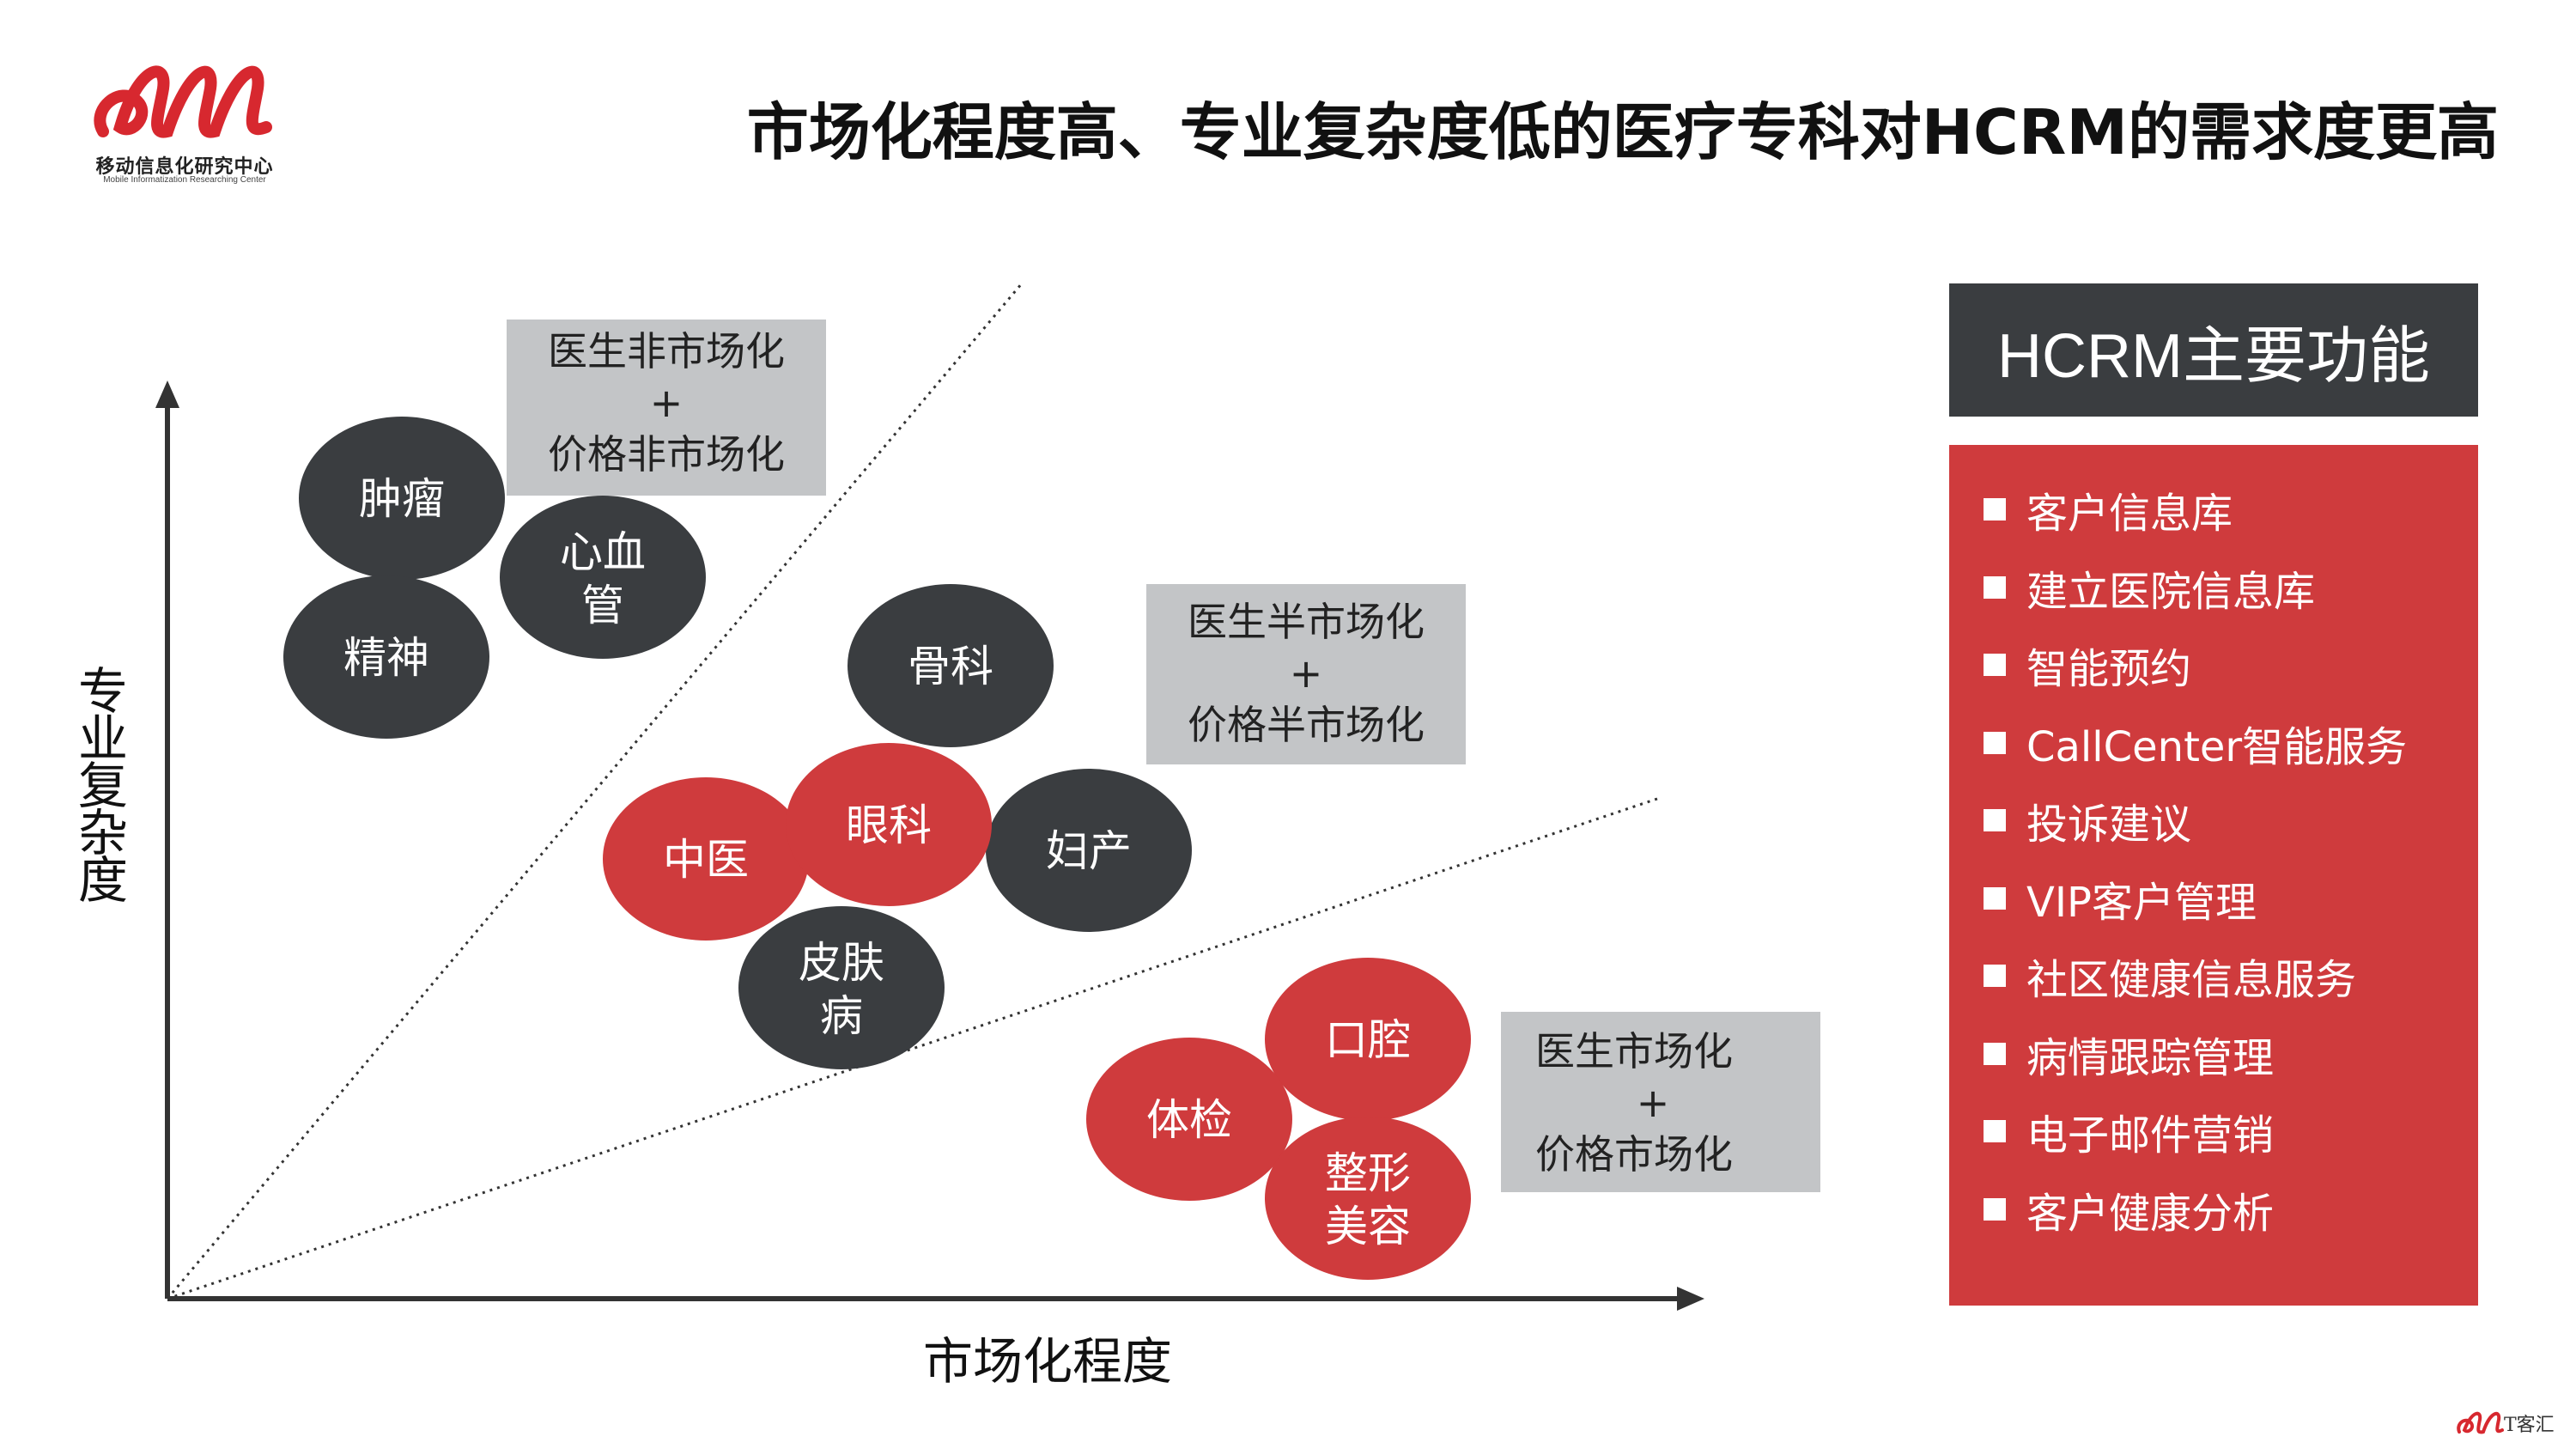 Image resolution: width=2576 pixels, height=1449 pixels. Describe the element at coordinates (2529, 1425) in the screenshot. I see `footer-mark-text: T客汇` at that location.